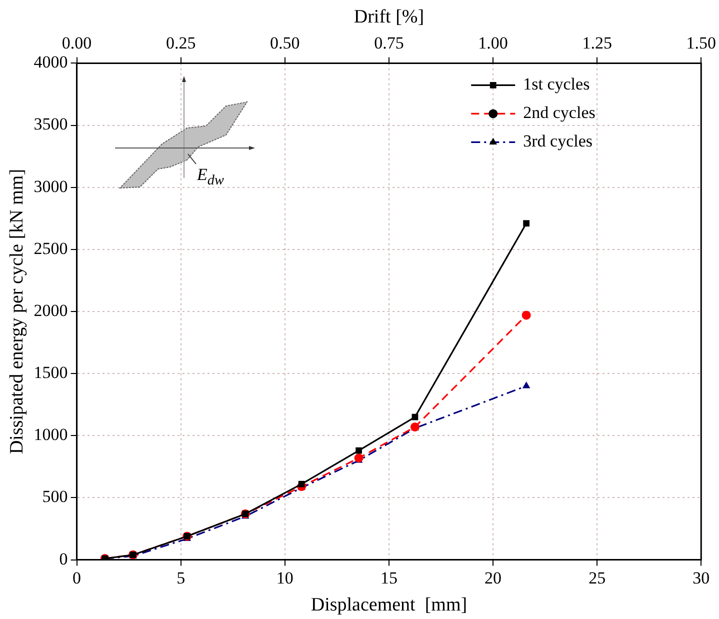 The image size is (719, 619). What do you see at coordinates (17, 311) in the screenshot?
I see `y-axis-title: Dissipated energy per cycle [kN mm]` at bounding box center [17, 311].